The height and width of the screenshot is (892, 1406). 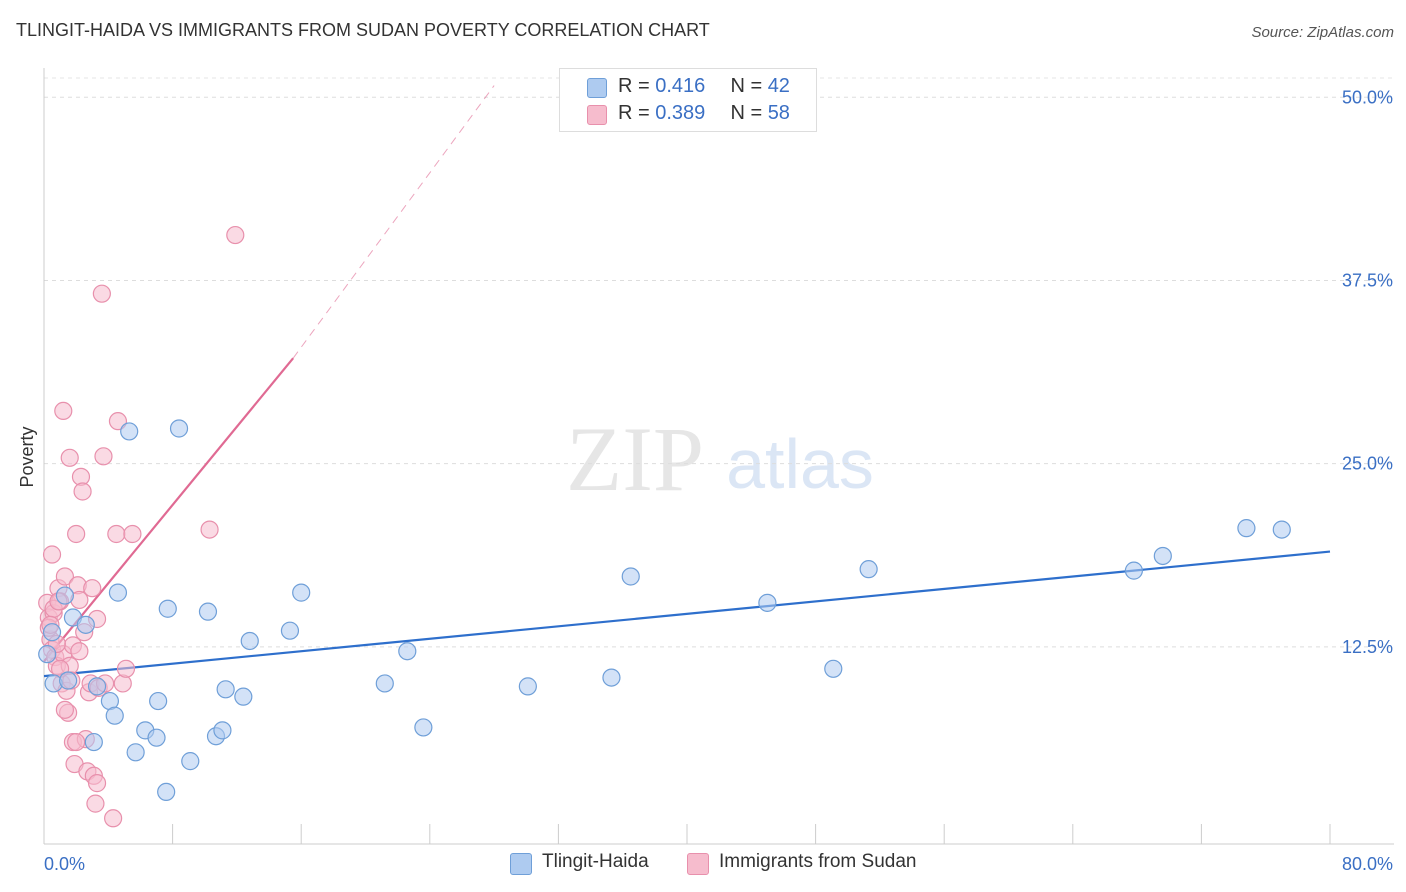 I want to click on r-value: 0.416, so click(x=680, y=86).